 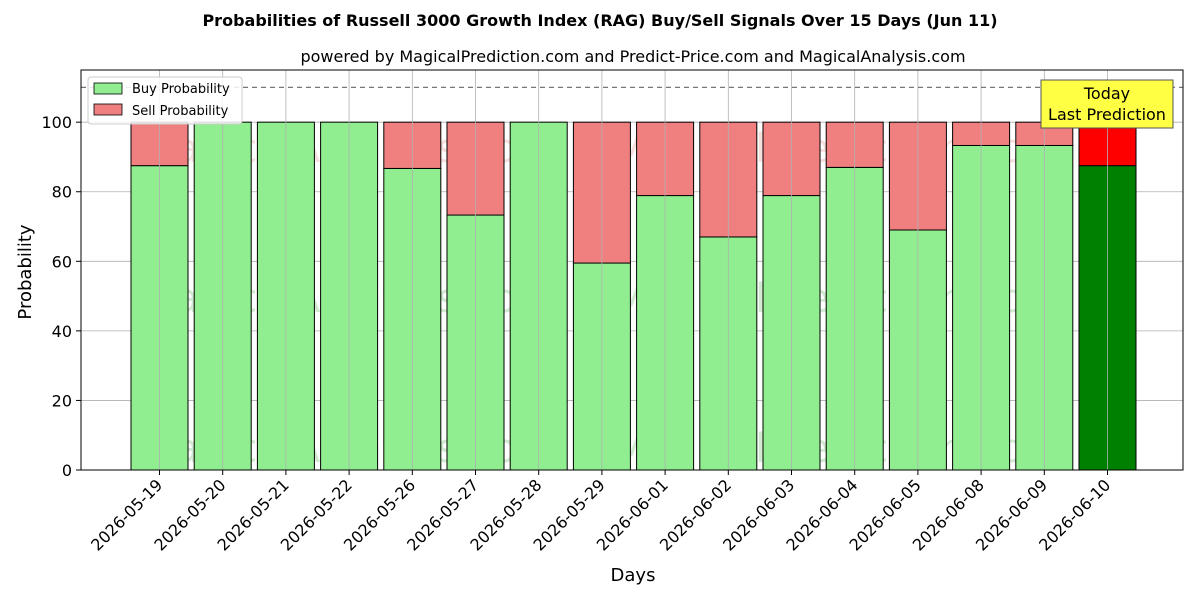 I want to click on y-tick-label: 40, so click(x=62, y=331).